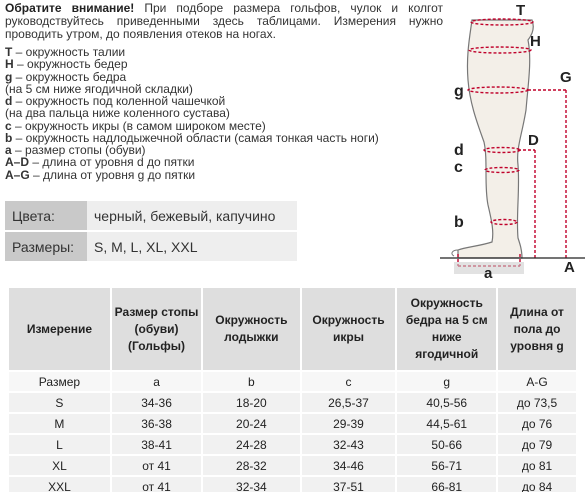 The image size is (585, 492). Describe the element at coordinates (192, 215) in the screenshot. I see `colors-value: черный, бежевый, капучино` at that location.